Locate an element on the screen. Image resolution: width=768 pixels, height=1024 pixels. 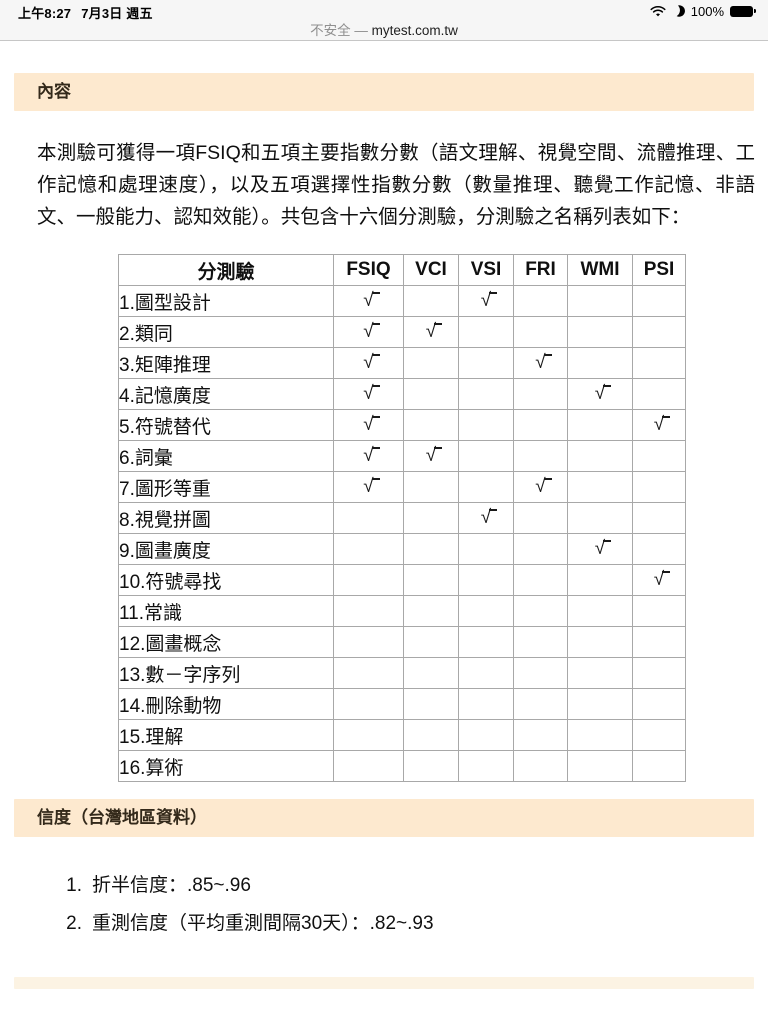
subtest-name: 13.數－字序列 is located at coordinates (226, 673).